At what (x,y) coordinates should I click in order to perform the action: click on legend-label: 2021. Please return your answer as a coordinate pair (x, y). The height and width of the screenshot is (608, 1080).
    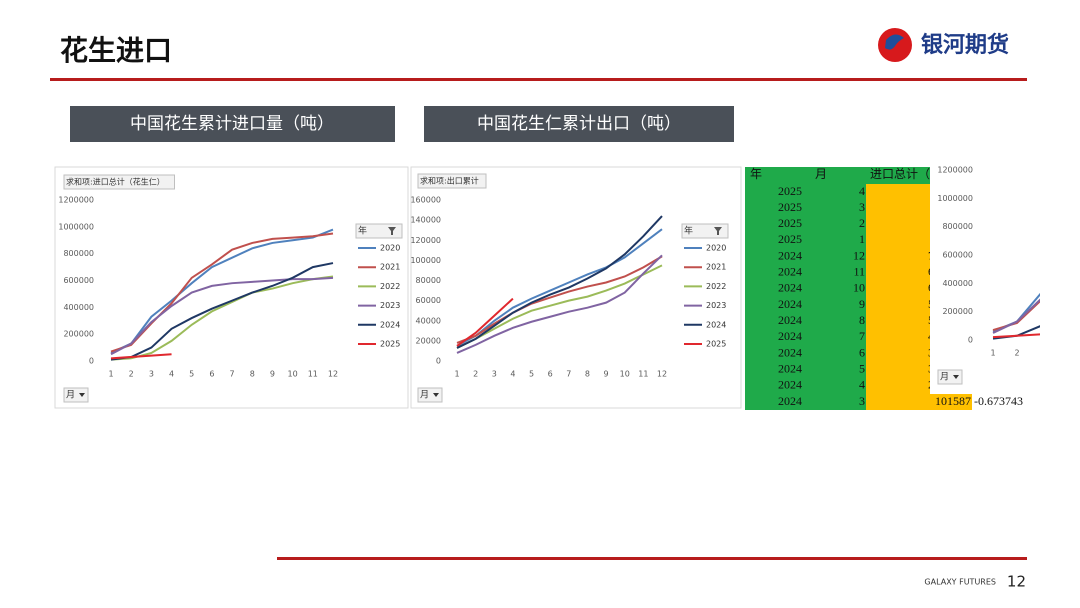
    Looking at the image, I should click on (390, 267).